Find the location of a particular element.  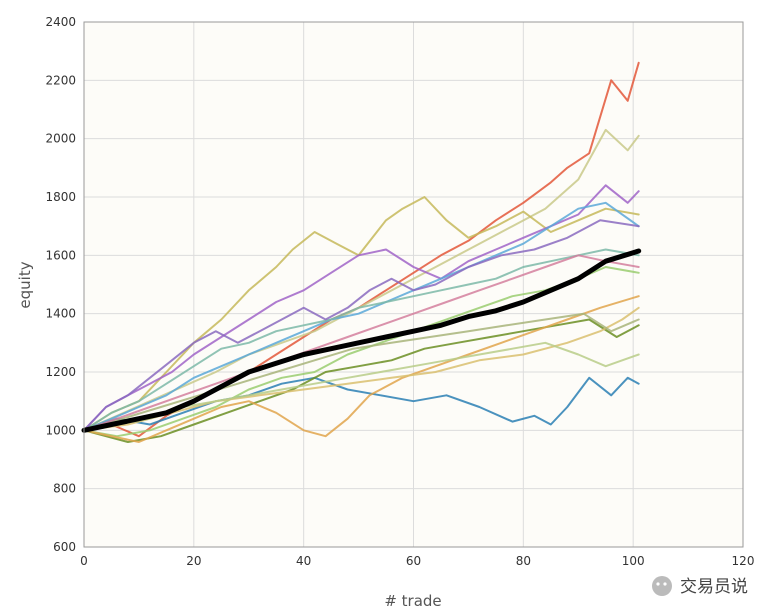

wechat-icon-eye-right is located at coordinates (665, 584).